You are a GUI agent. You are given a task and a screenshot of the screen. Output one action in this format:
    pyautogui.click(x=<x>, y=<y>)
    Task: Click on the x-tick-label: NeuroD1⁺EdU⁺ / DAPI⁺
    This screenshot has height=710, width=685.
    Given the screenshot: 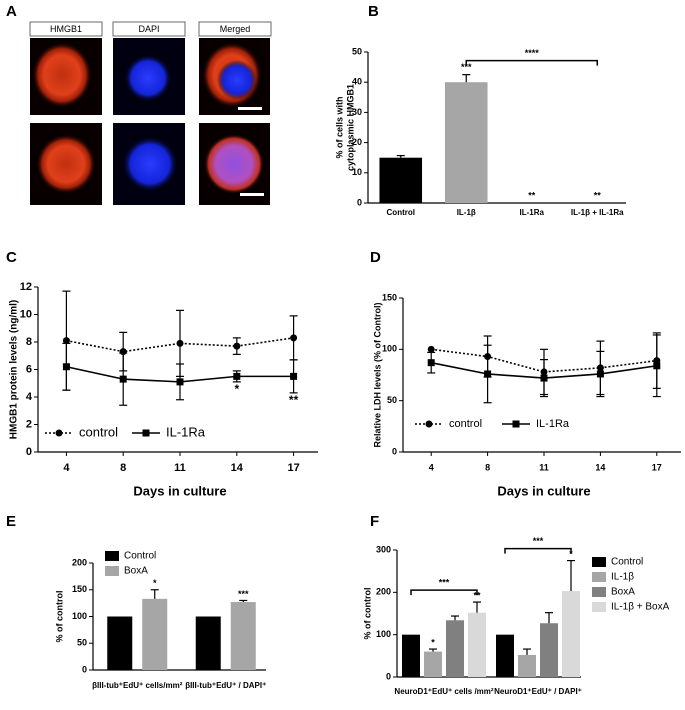 What is the action you would take?
    pyautogui.click(x=538, y=691)
    